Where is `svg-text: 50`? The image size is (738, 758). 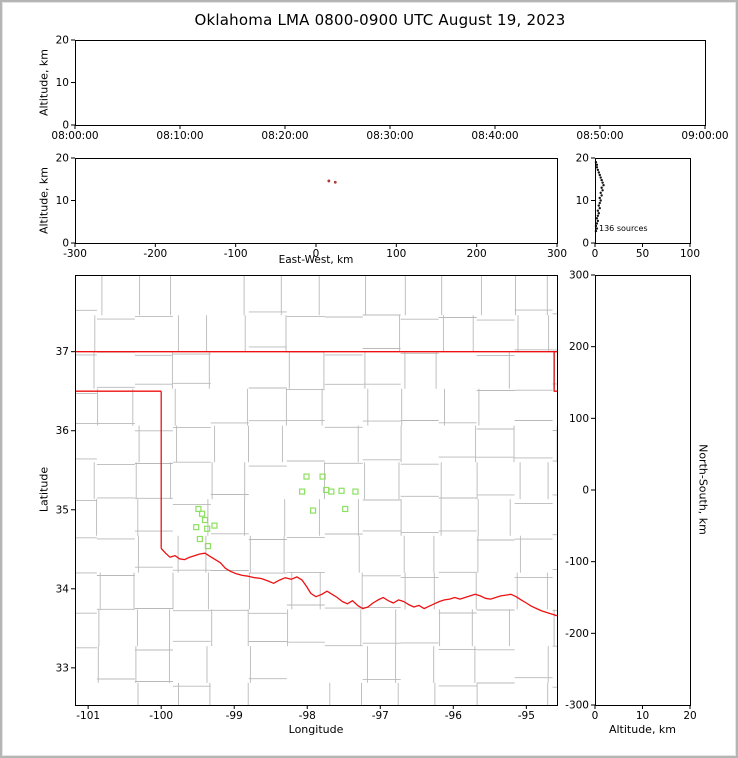 svg-text: 50 is located at coordinates (642, 254).